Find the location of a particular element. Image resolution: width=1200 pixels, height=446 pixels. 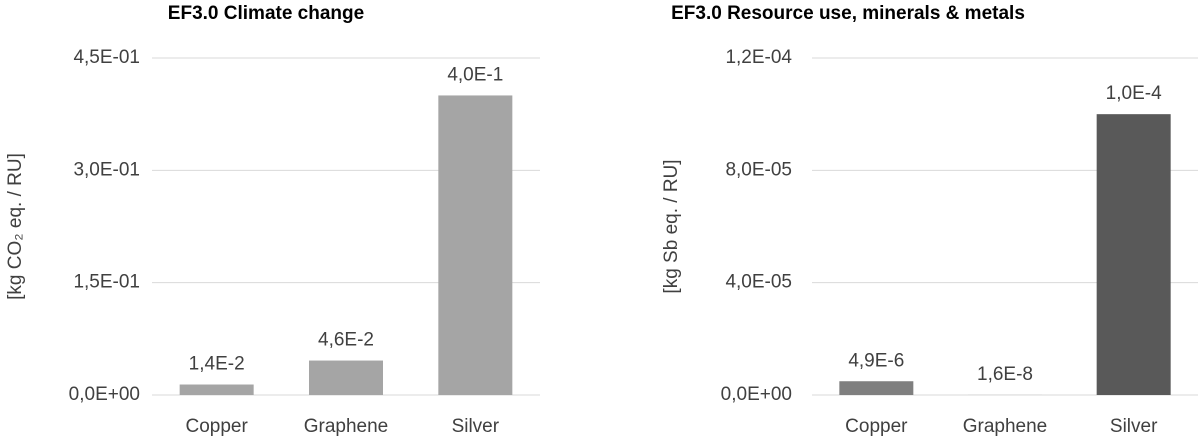

chart-title: EF3.0 Climate change is located at coordinates (266, 13).